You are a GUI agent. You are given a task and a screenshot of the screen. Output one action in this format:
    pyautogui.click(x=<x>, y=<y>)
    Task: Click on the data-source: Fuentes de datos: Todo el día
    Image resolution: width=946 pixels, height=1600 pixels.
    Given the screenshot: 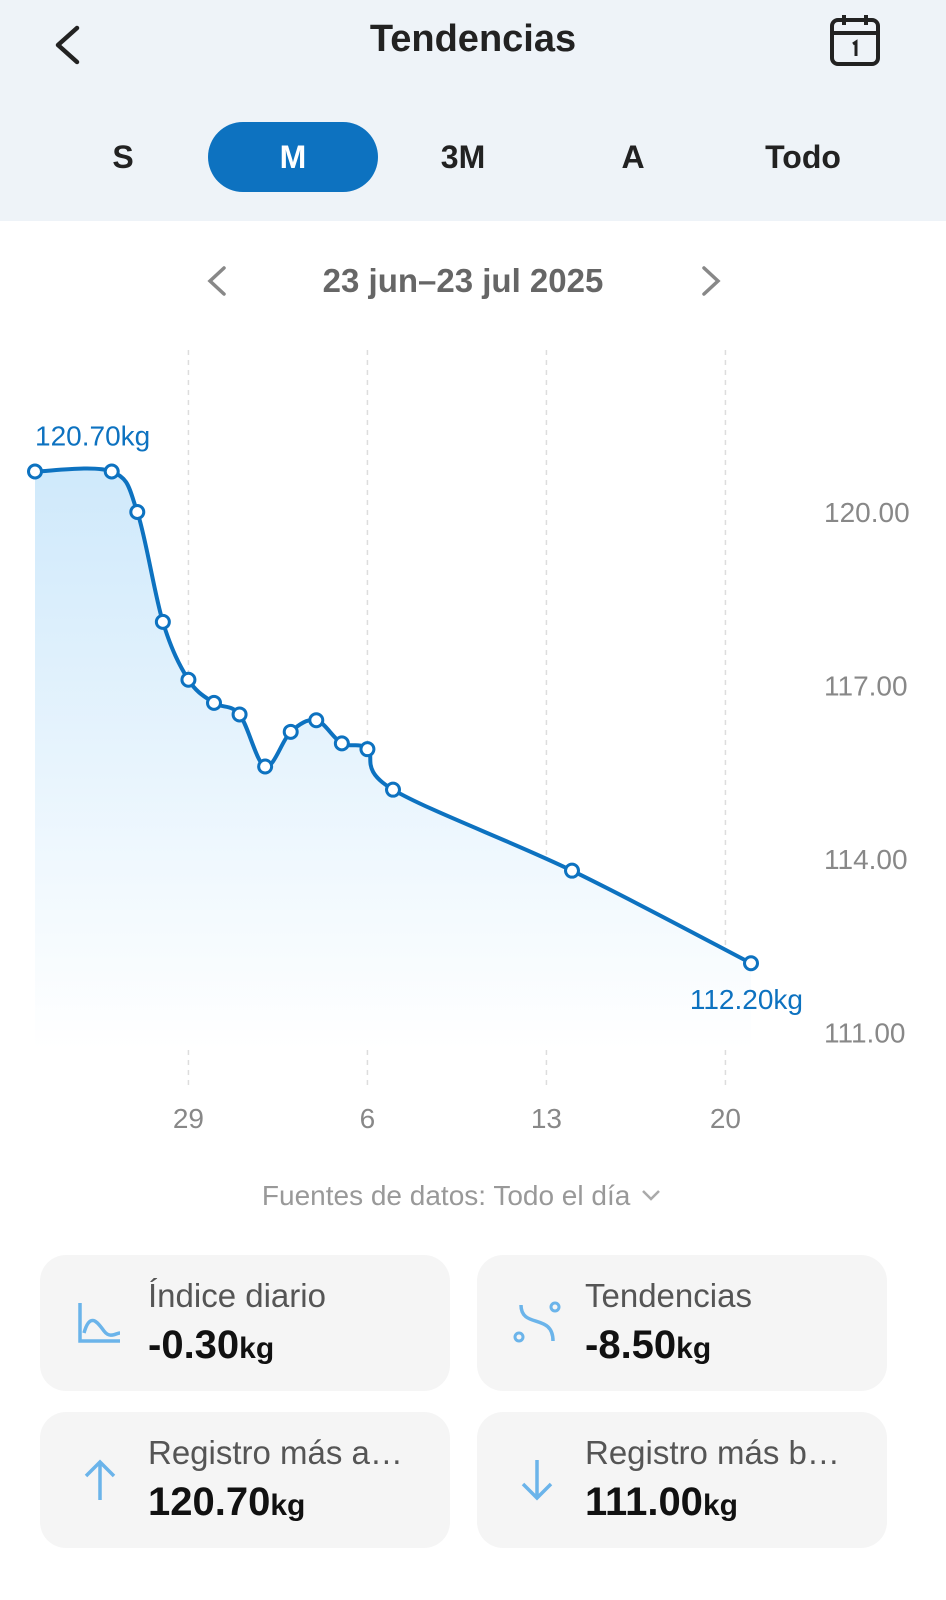 What is the action you would take?
    pyautogui.click(x=463, y=1196)
    